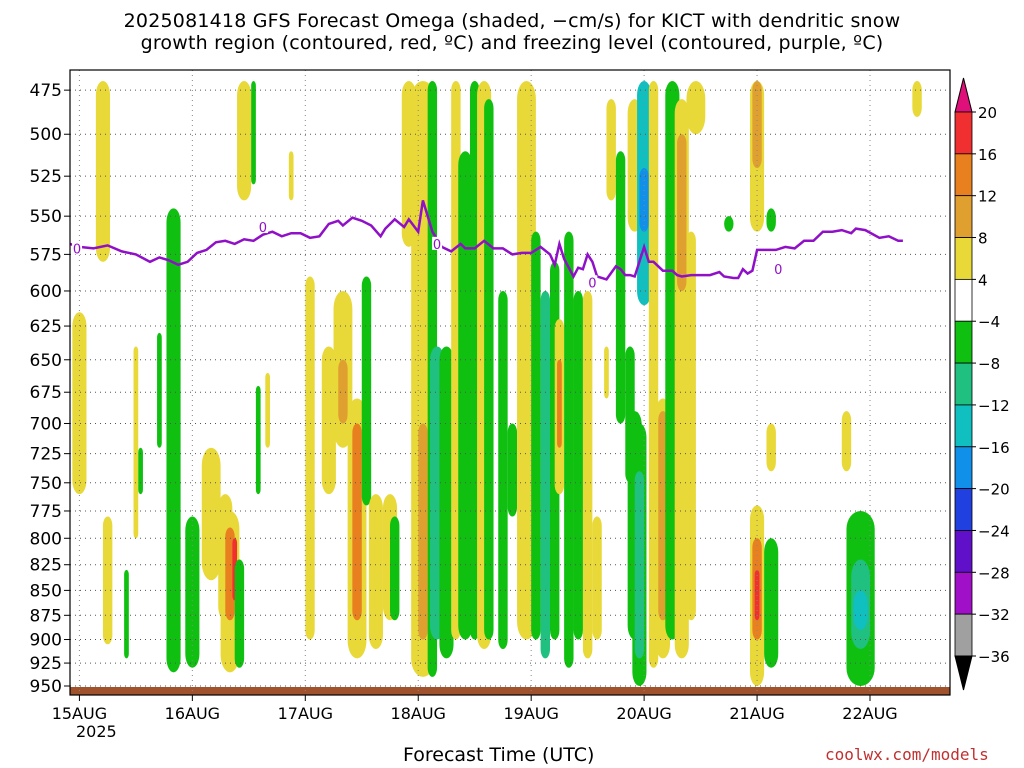  Describe the element at coordinates (994, 531) in the screenshot. I see `colorbar-label: −24` at that location.